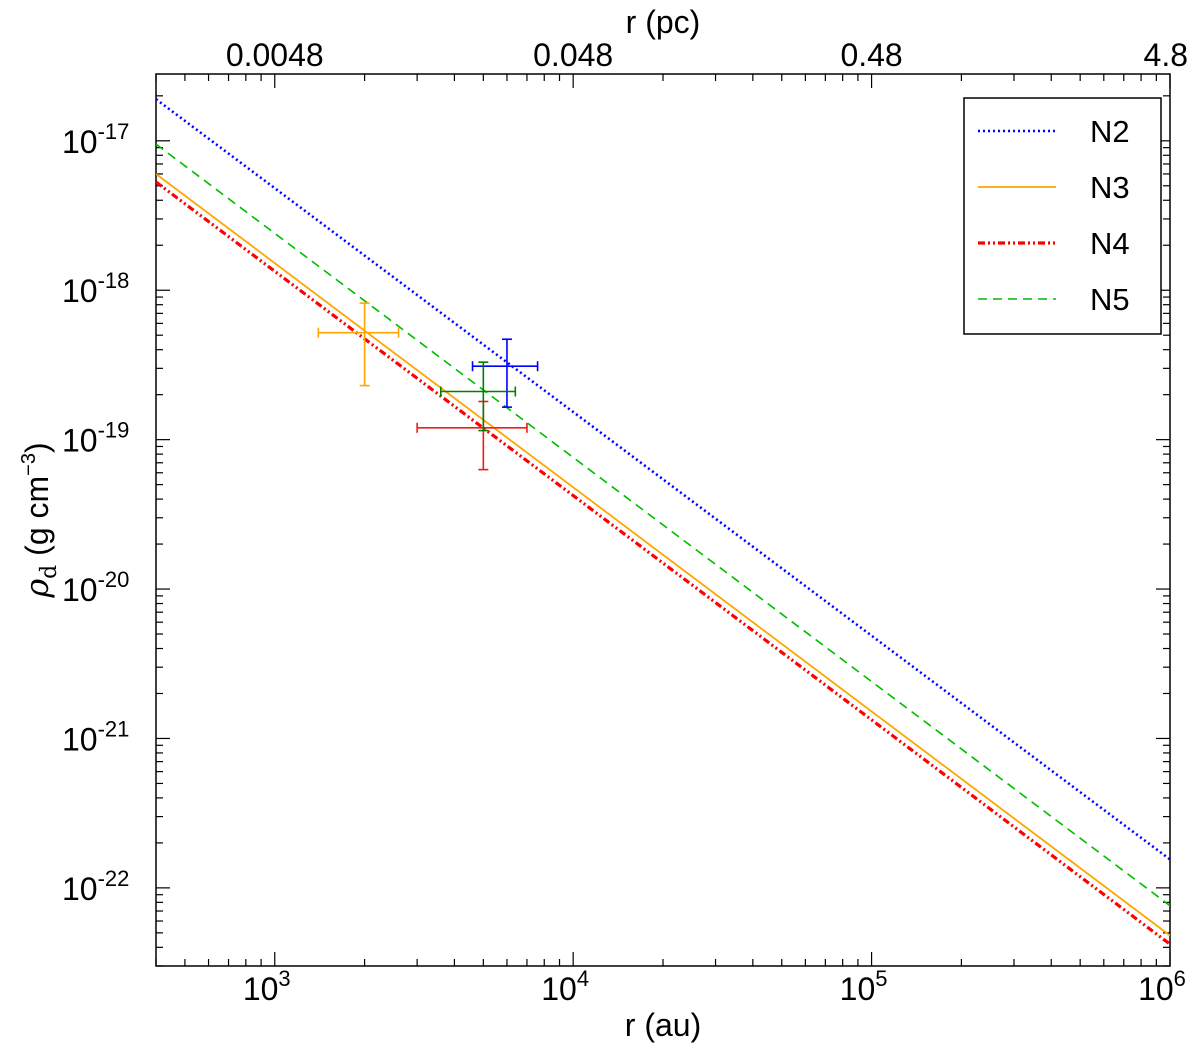 This screenshot has height=1054, width=1200. I want to click on y-tick-label-exponent: -22, so click(114, 878).